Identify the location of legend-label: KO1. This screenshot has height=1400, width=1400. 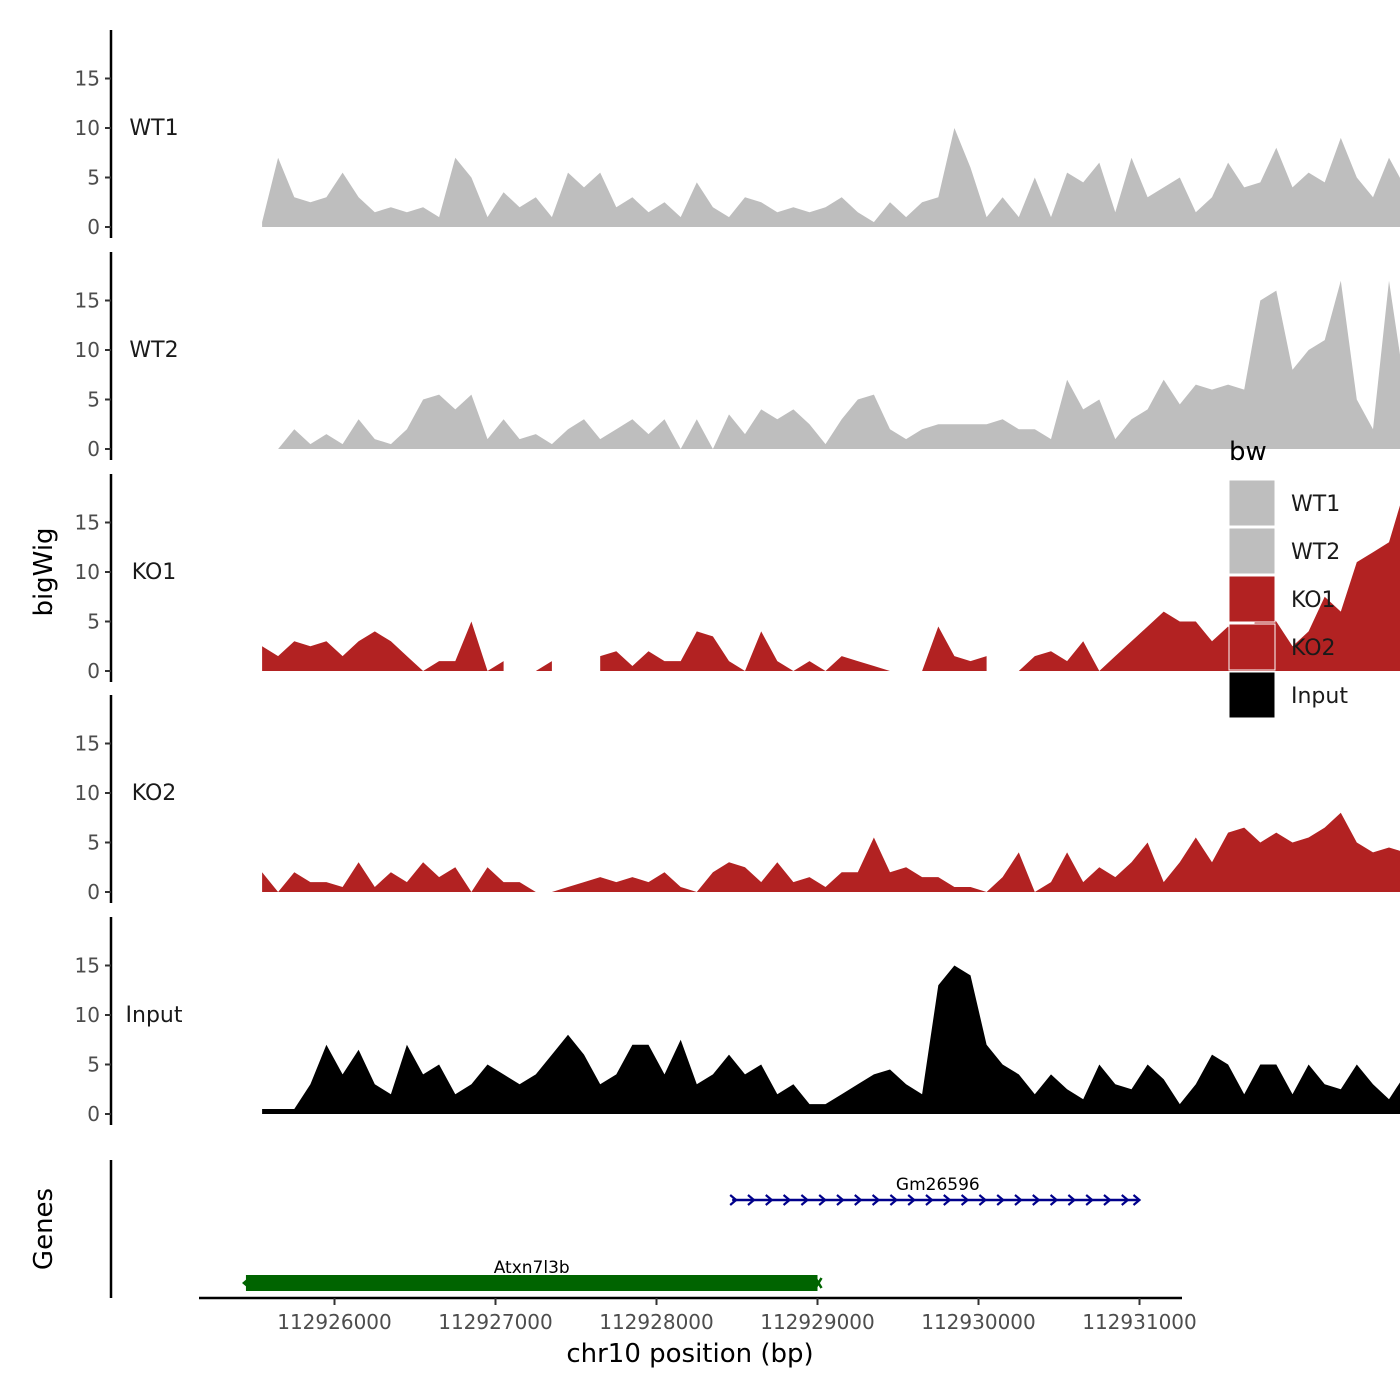
(1313, 600).